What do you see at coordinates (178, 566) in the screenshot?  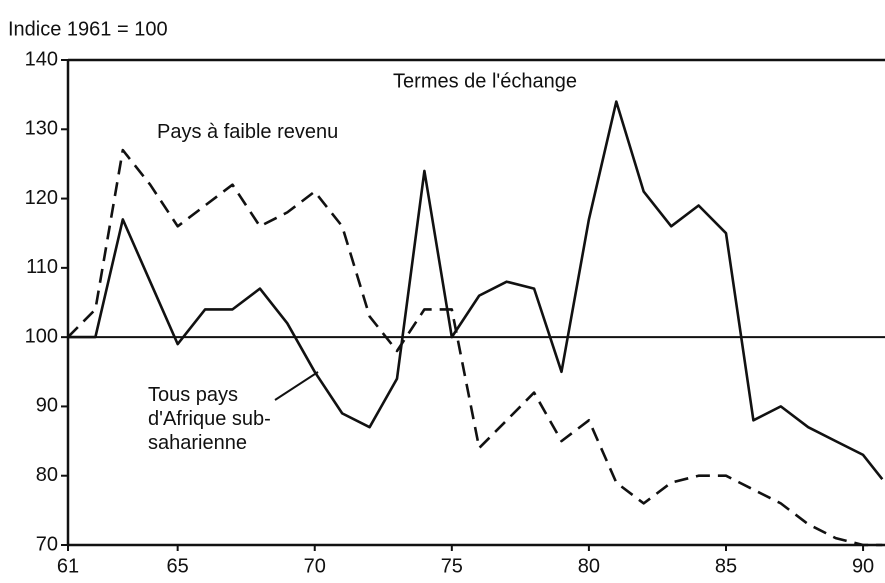 I see `x-tick-label: 65` at bounding box center [178, 566].